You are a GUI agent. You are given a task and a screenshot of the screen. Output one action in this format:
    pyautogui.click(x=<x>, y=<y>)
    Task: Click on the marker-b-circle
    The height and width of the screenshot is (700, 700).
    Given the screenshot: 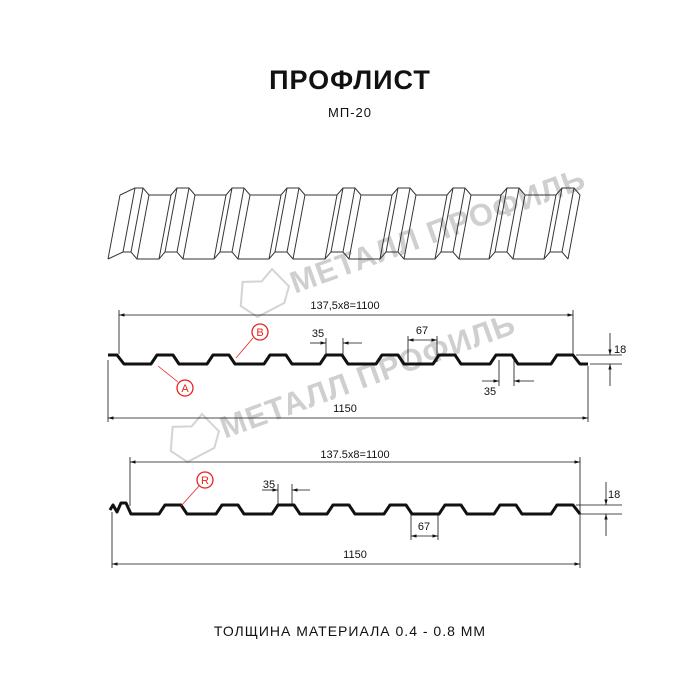 What is the action you would take?
    pyautogui.click(x=260, y=332)
    